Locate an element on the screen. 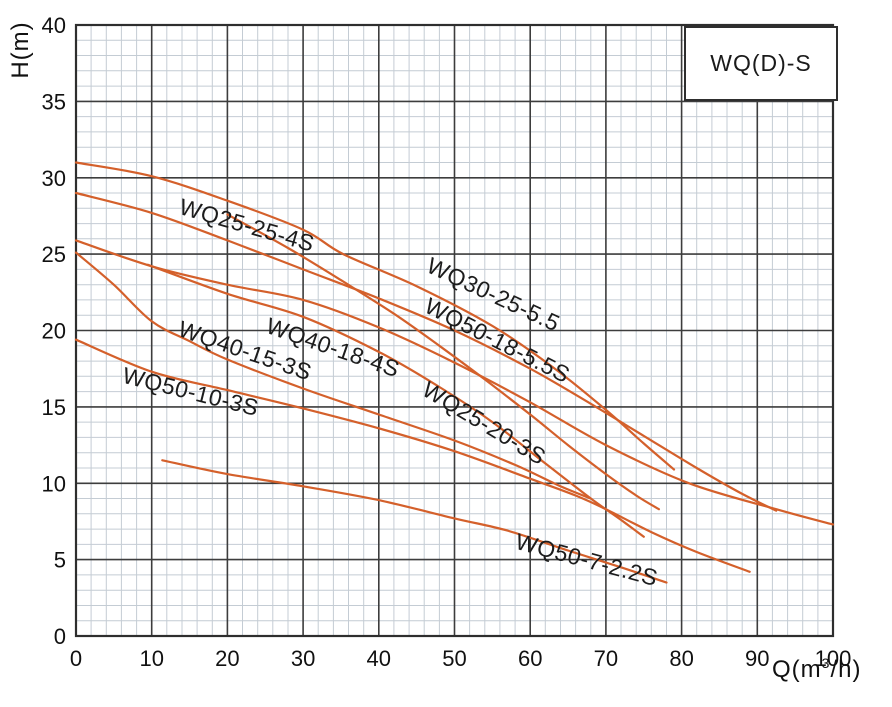 The height and width of the screenshot is (707, 892). y-tick-label-30: 30 is located at coordinates (54, 178).